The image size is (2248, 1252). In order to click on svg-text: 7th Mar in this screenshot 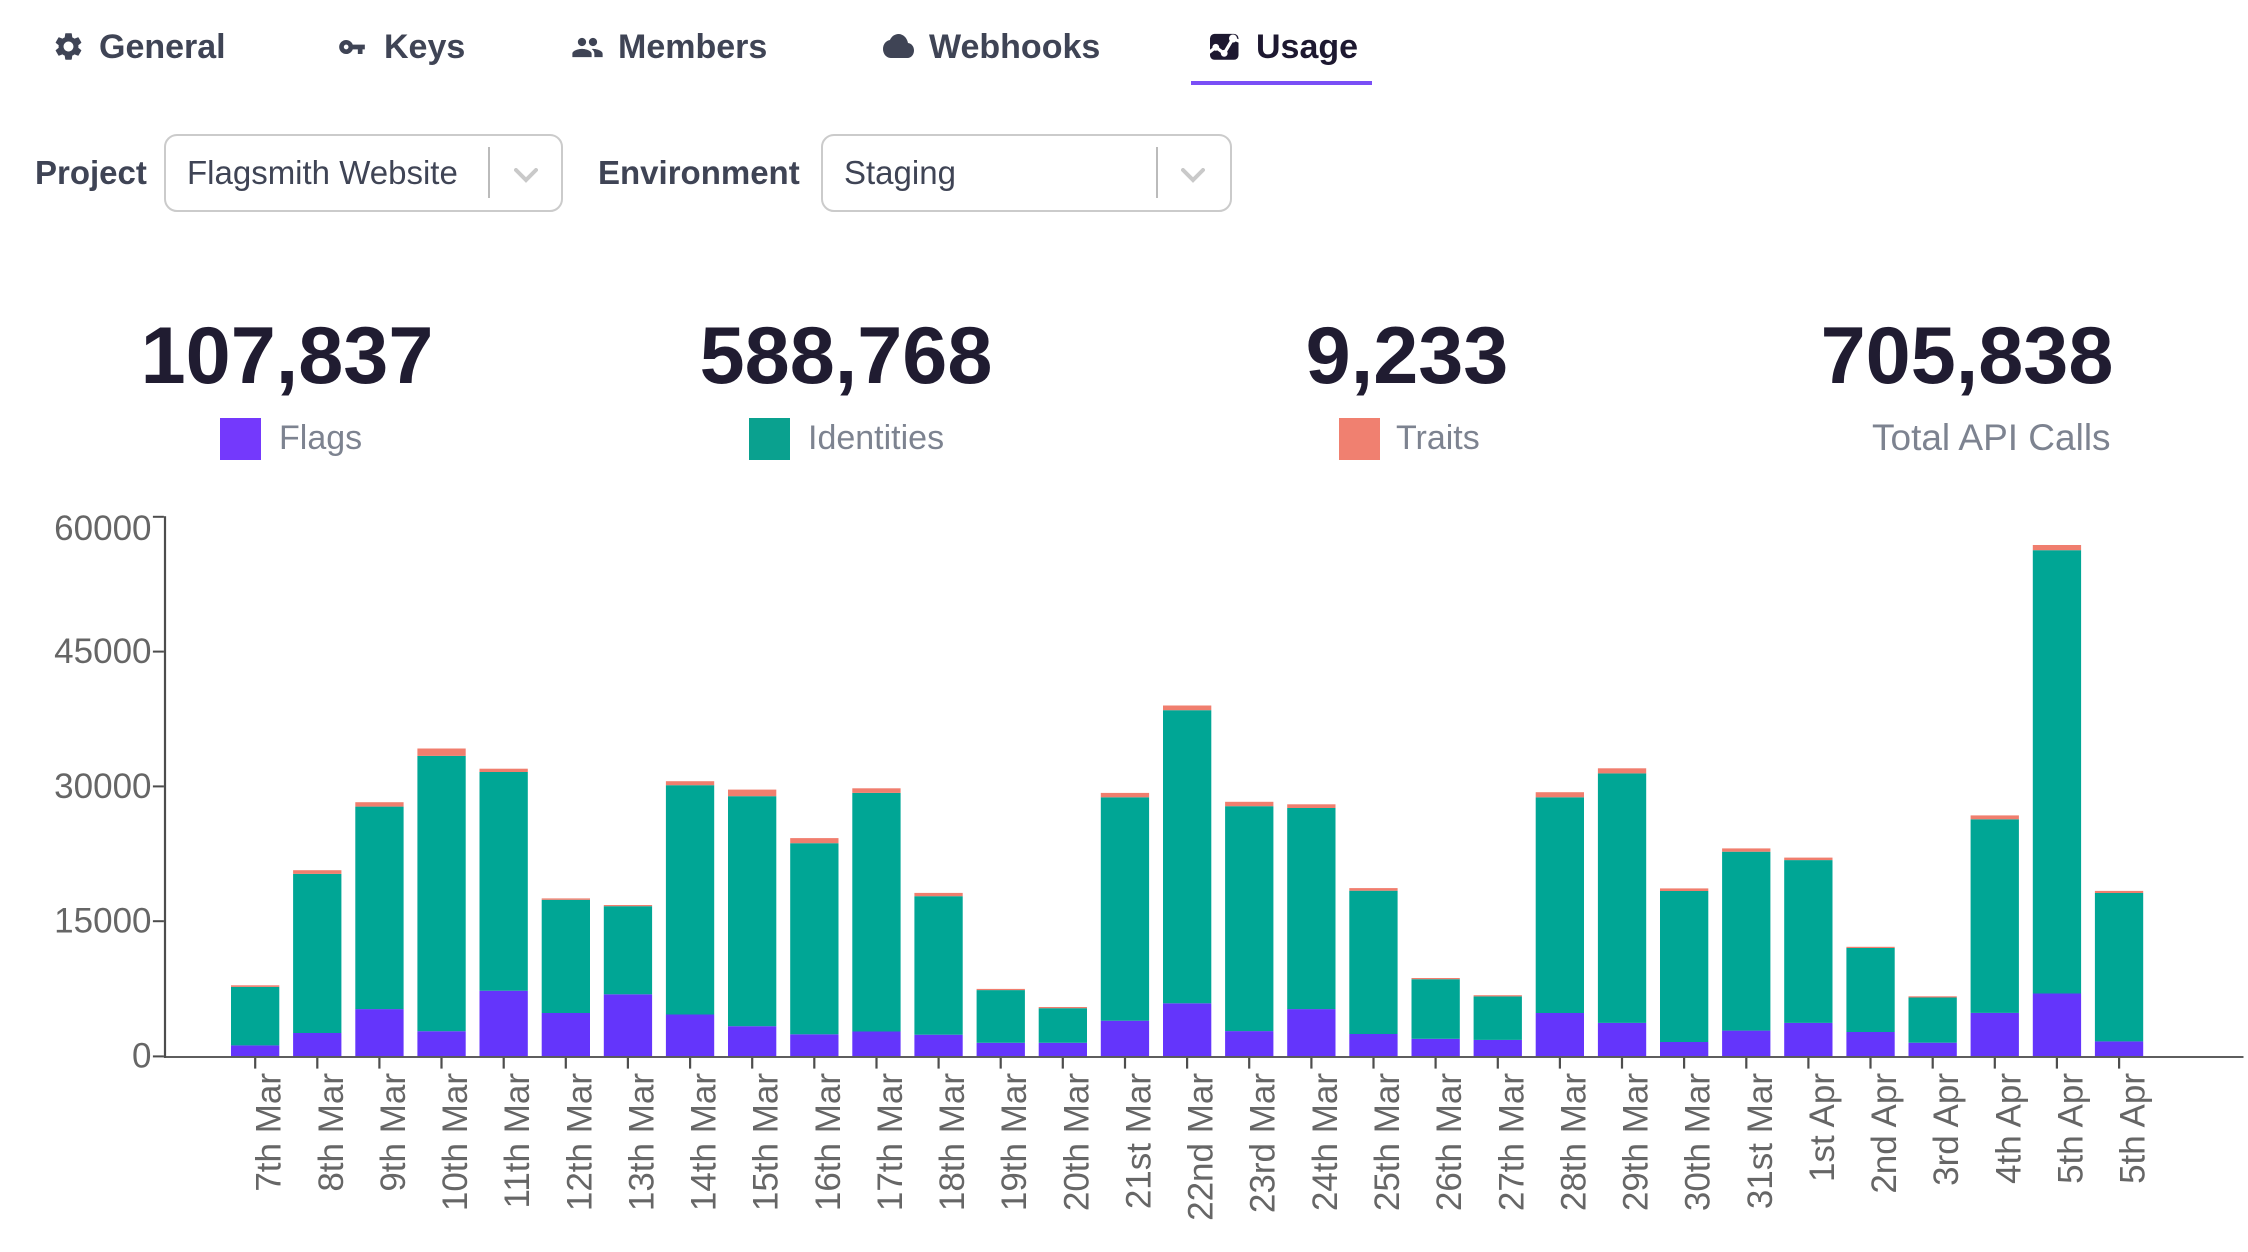, I will do `click(269, 1132)`.